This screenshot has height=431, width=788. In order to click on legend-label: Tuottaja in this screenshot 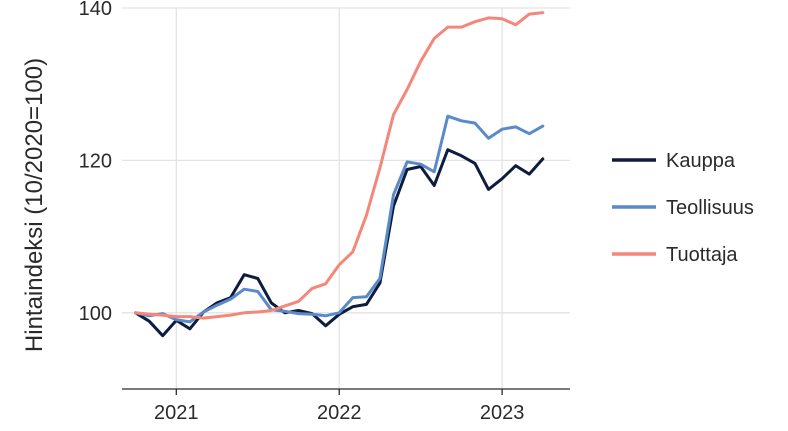, I will do `click(702, 255)`.